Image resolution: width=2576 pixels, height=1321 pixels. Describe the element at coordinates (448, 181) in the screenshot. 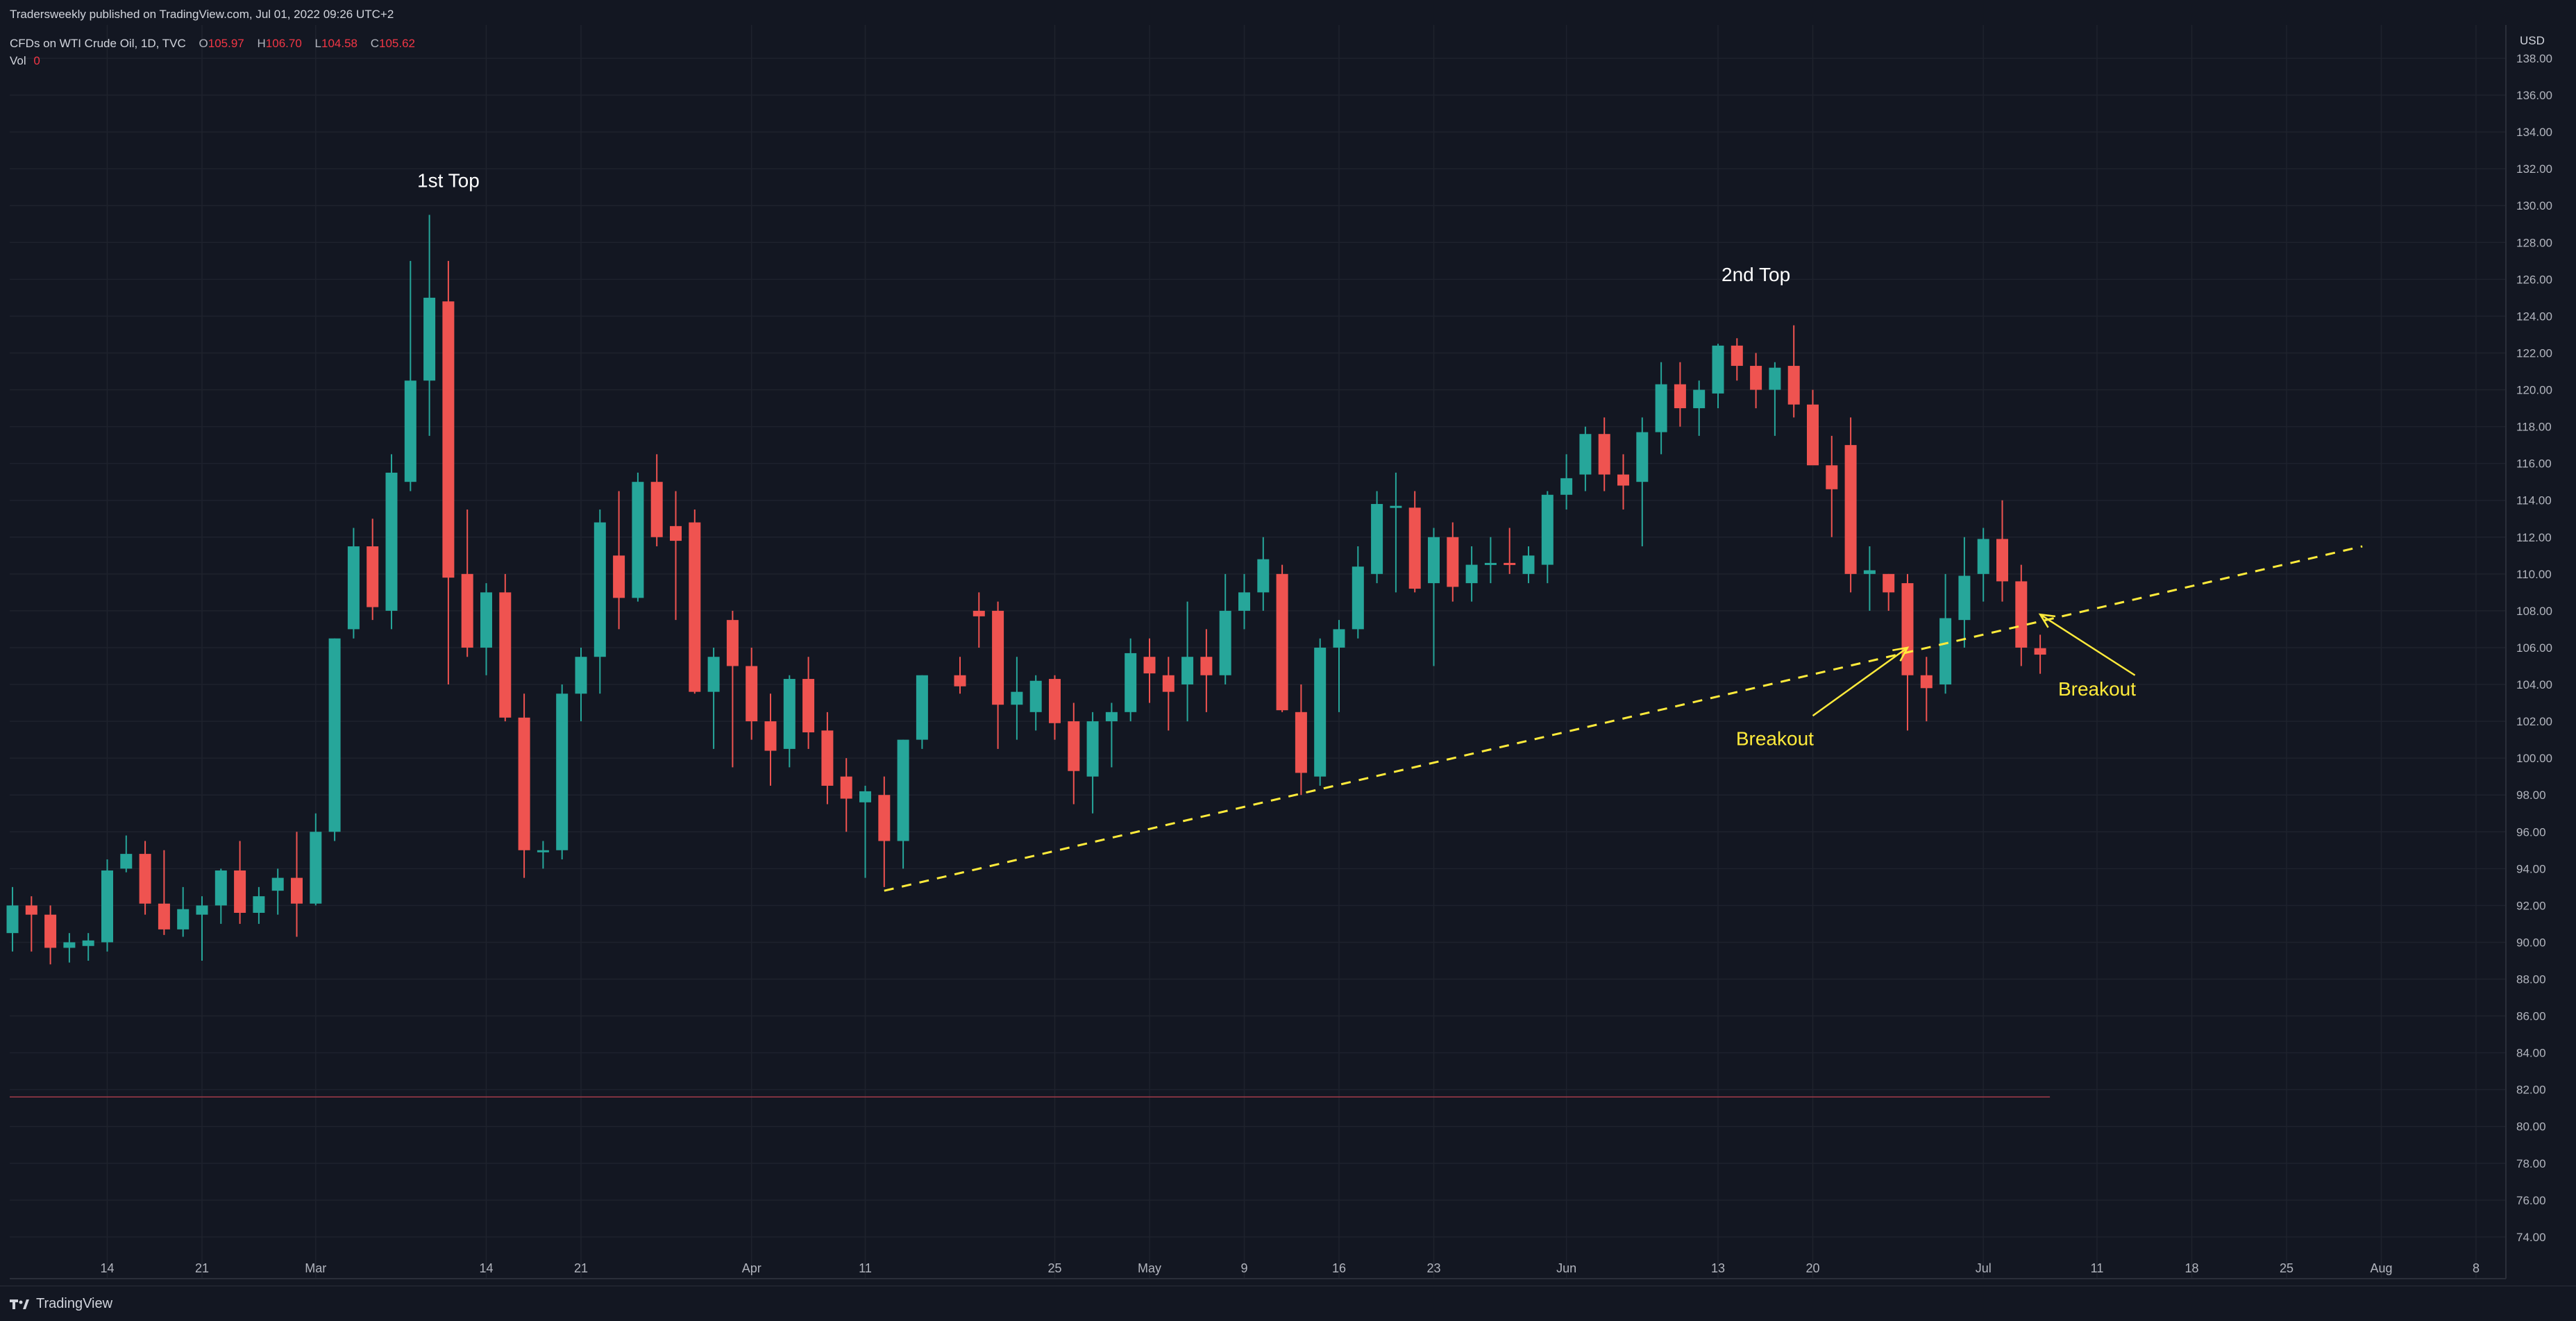

I see `top-label: 1st Top` at that location.